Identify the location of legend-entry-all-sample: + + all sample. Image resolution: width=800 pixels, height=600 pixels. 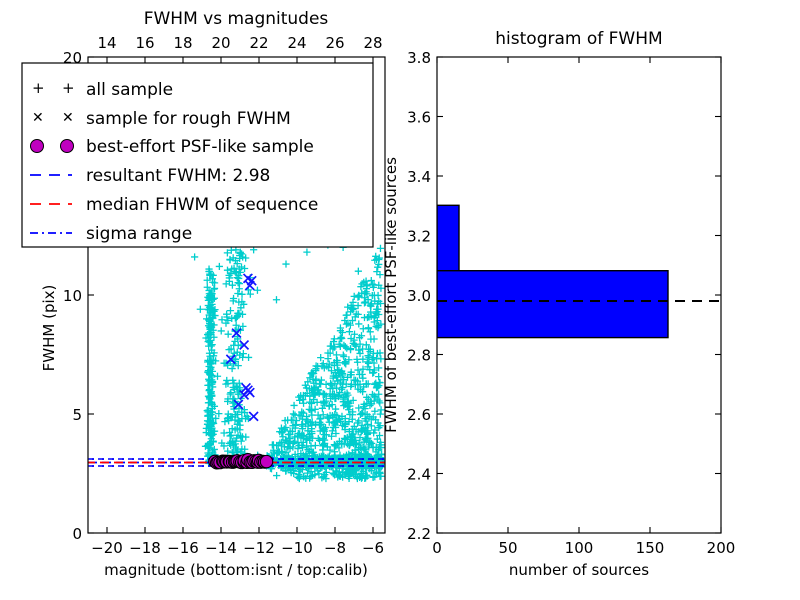
(102, 89).